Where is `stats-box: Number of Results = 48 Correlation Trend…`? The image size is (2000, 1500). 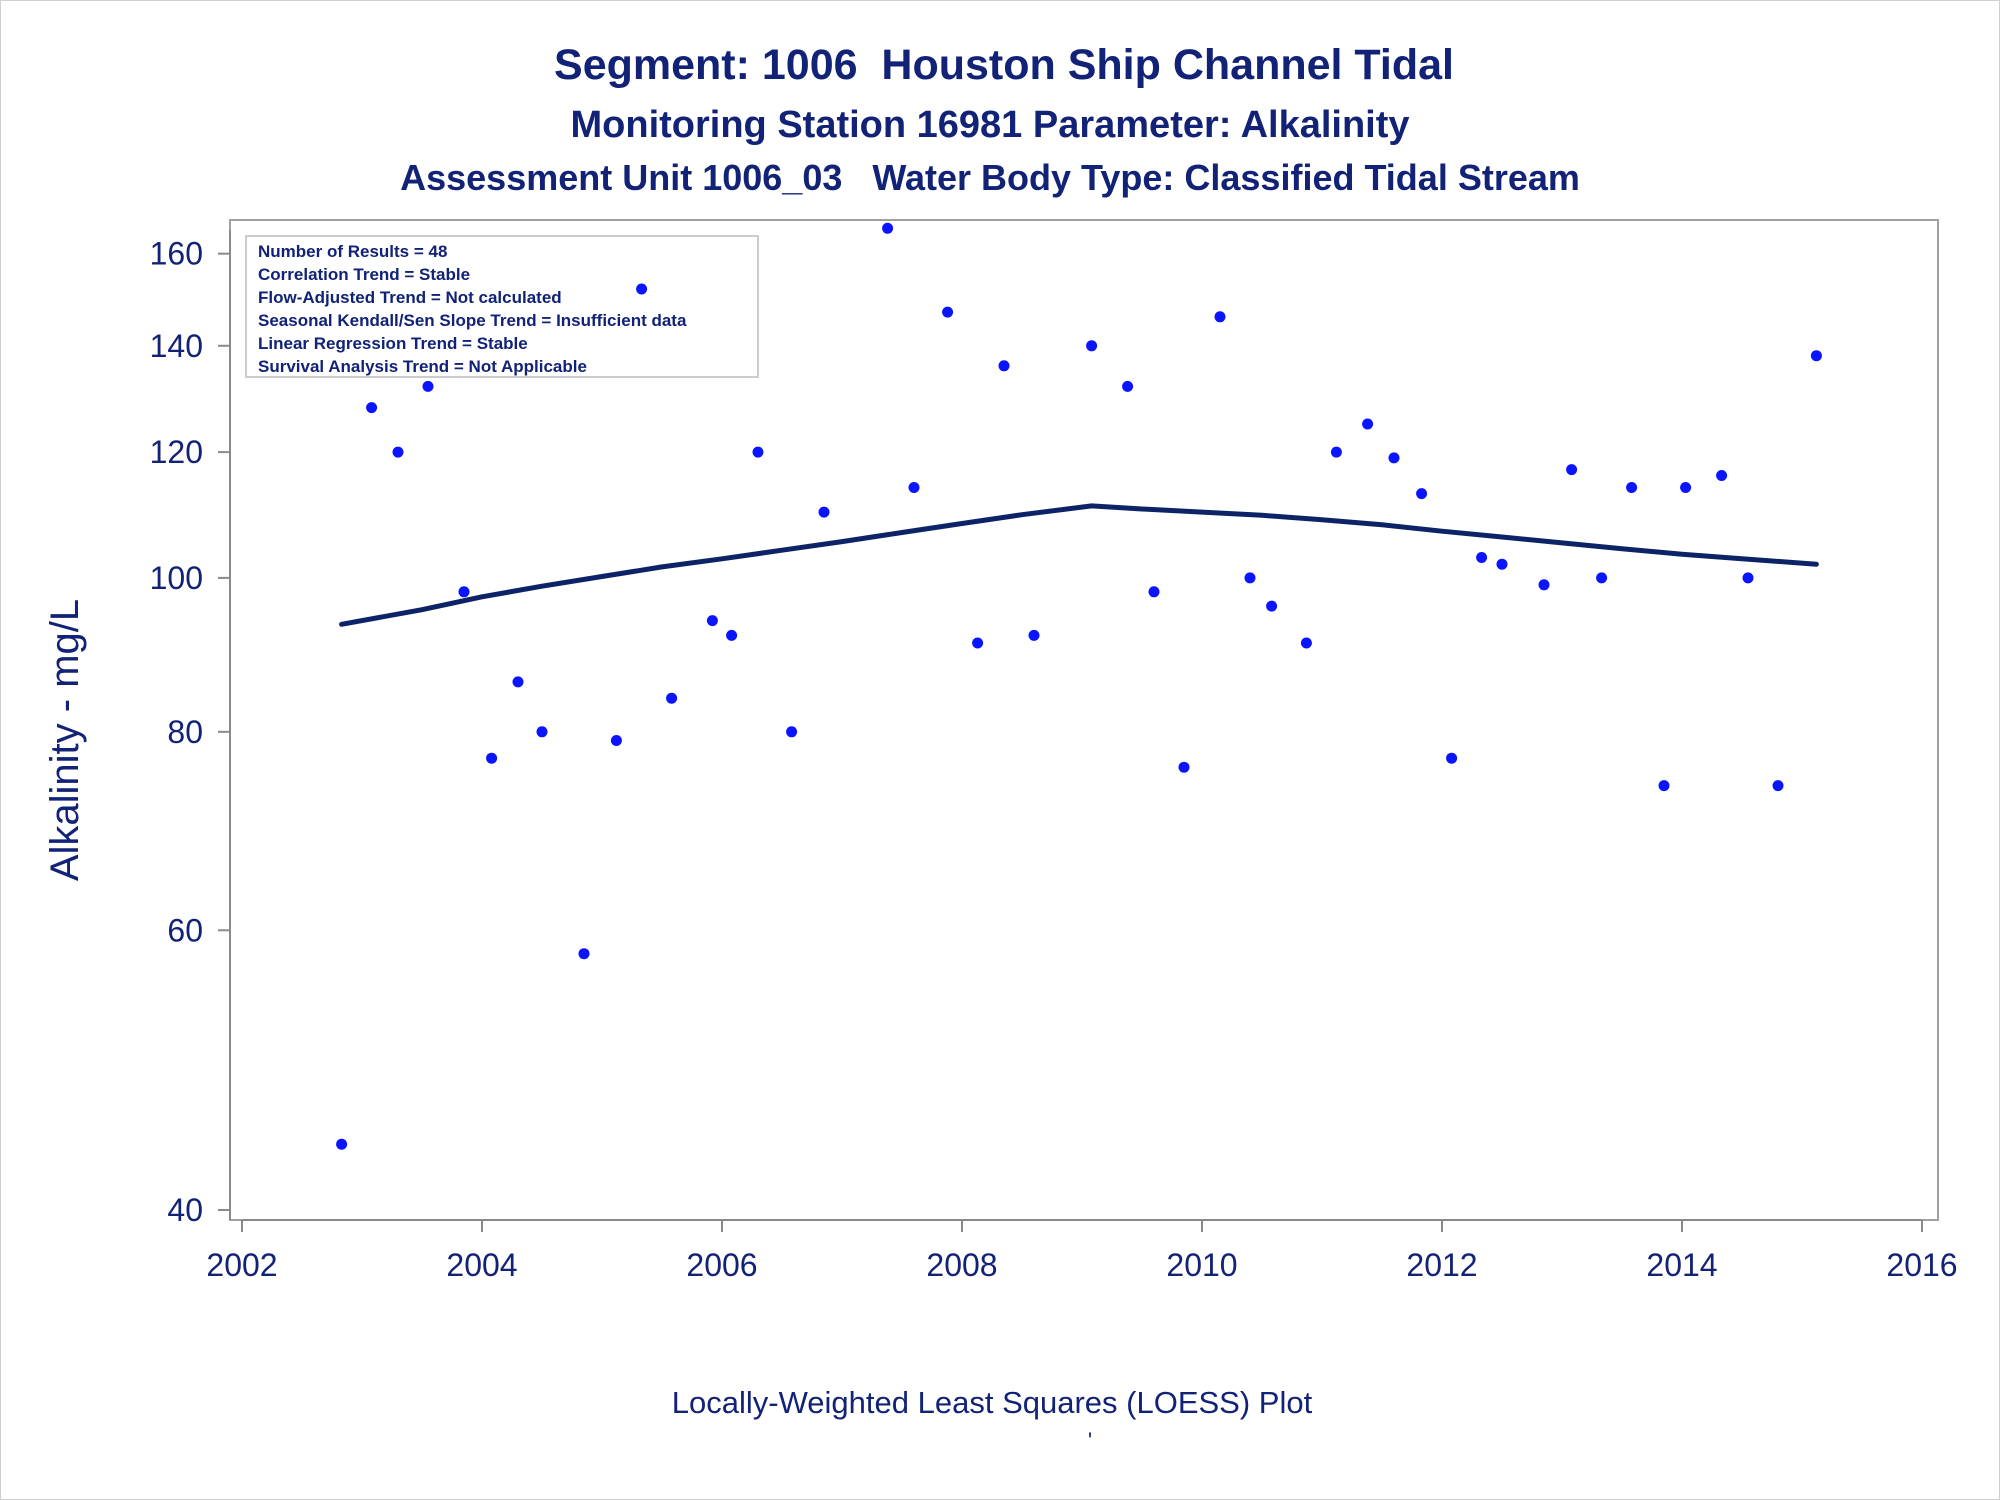
stats-box: Number of Results = 48 Correlation Trend… is located at coordinates (502, 306).